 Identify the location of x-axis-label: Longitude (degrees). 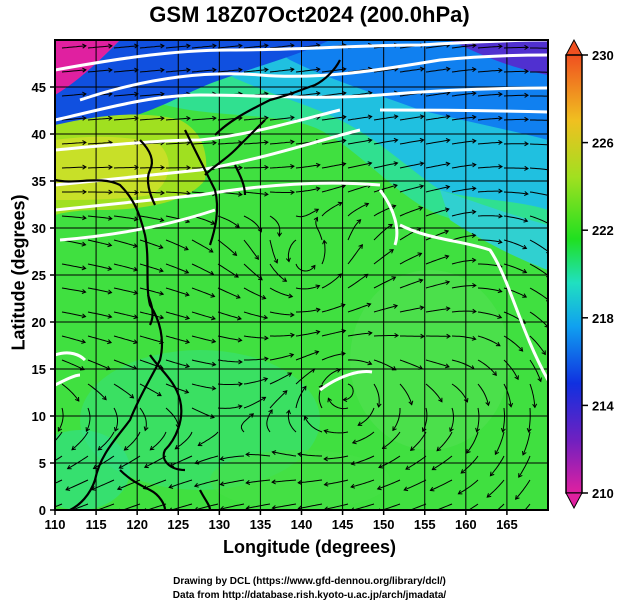
(309, 547).